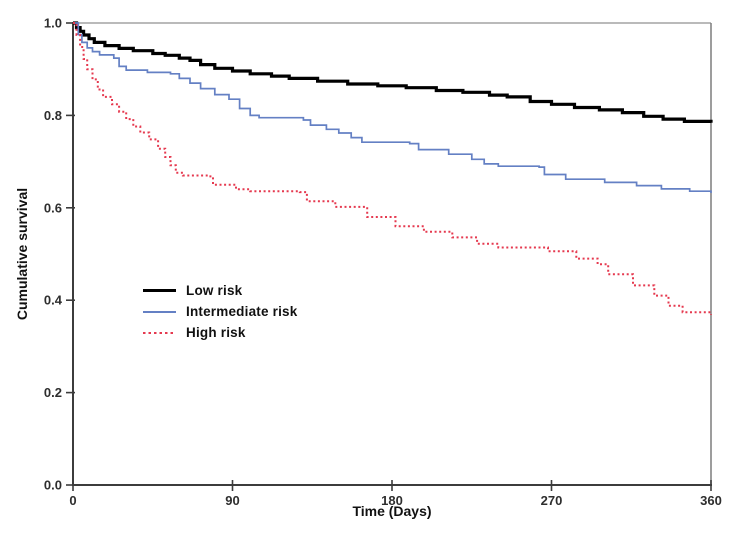 This screenshot has height=545, width=740. I want to click on x-tick-label: 0, so click(72, 500).